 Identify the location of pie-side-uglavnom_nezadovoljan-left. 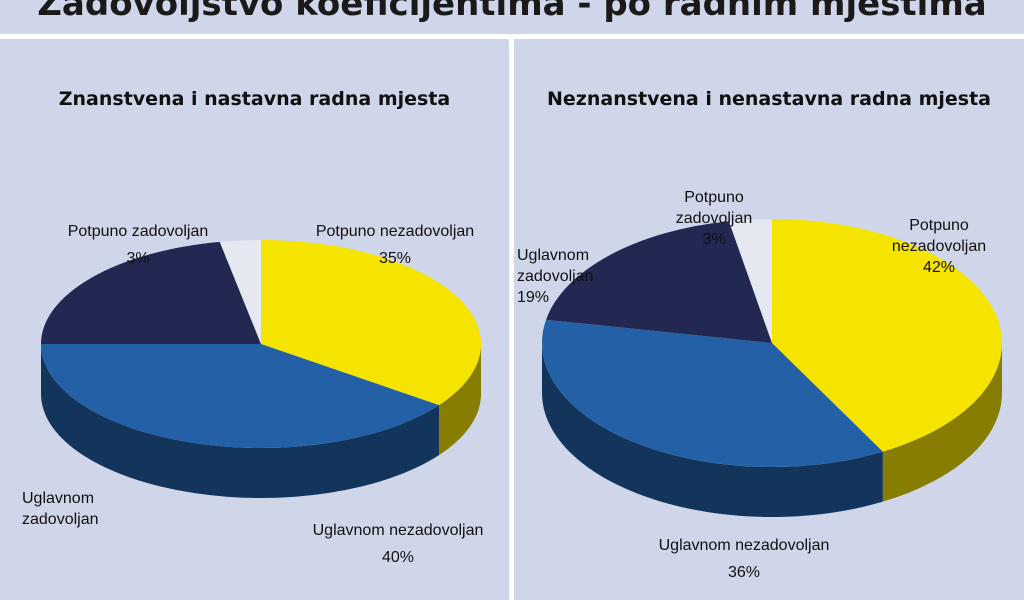
(240, 421).